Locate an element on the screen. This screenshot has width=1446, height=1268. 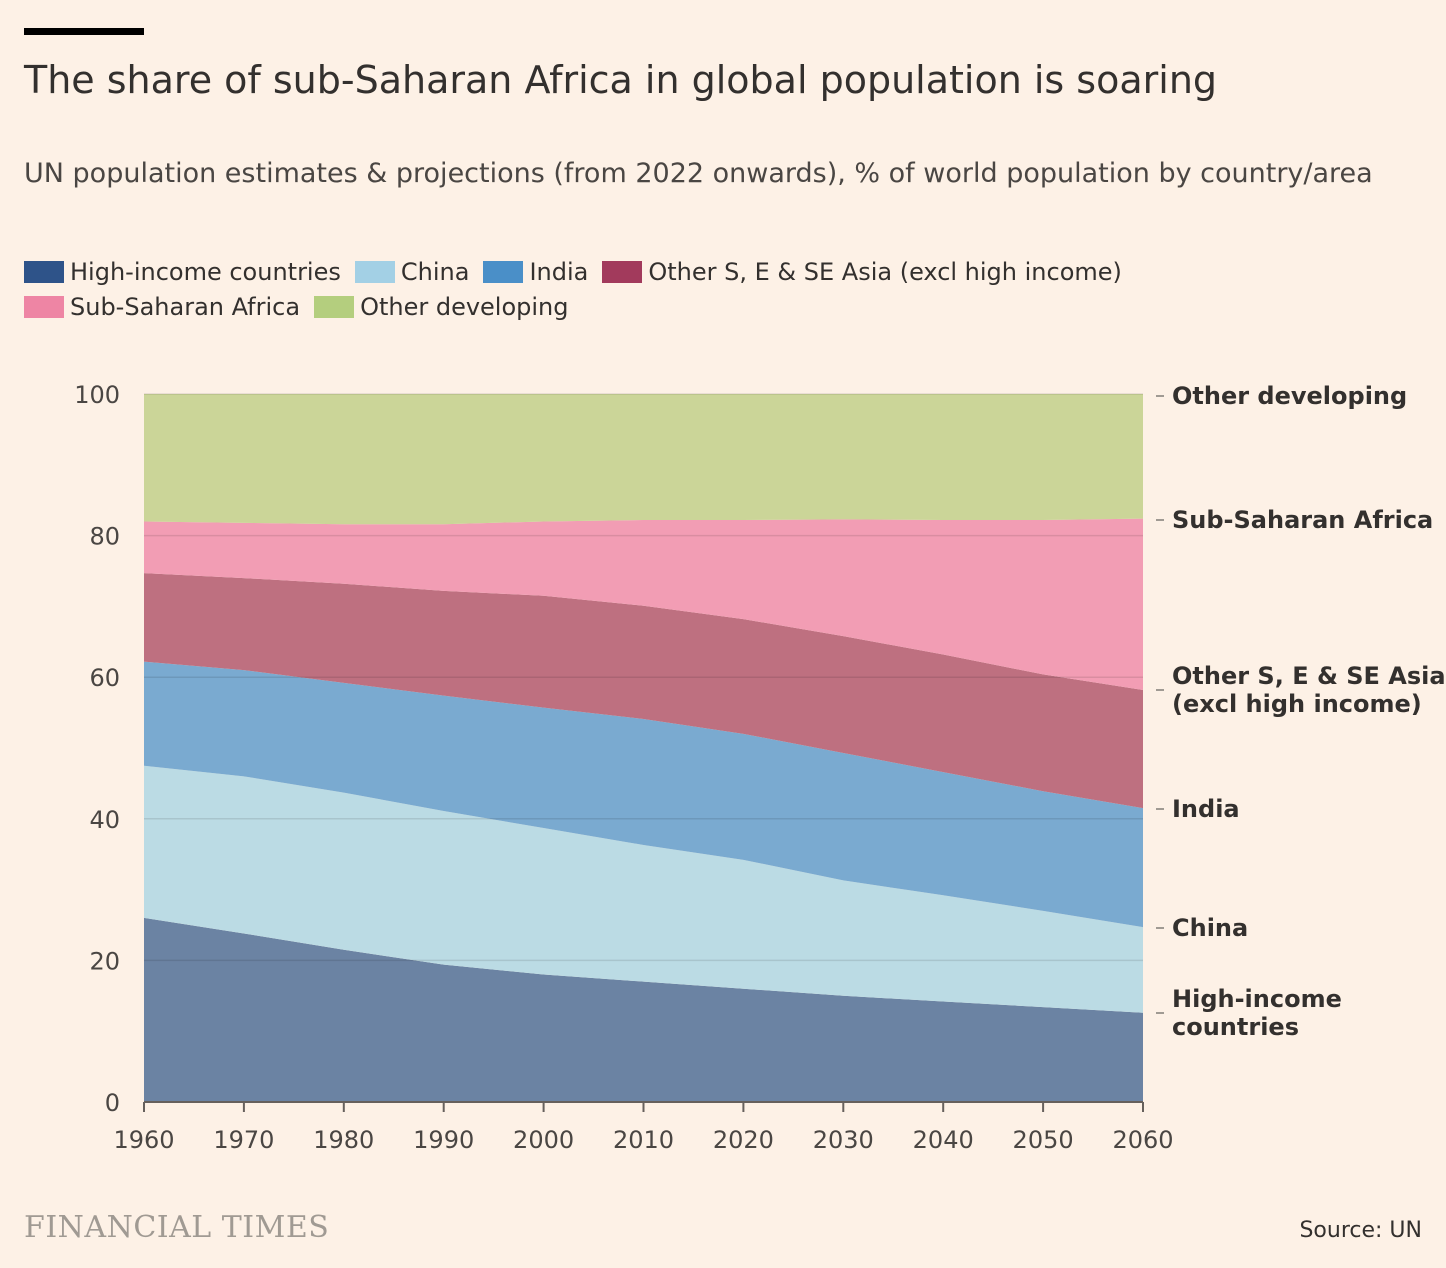
legend-item-other-developing: Other developing is located at coordinates (441, 307).